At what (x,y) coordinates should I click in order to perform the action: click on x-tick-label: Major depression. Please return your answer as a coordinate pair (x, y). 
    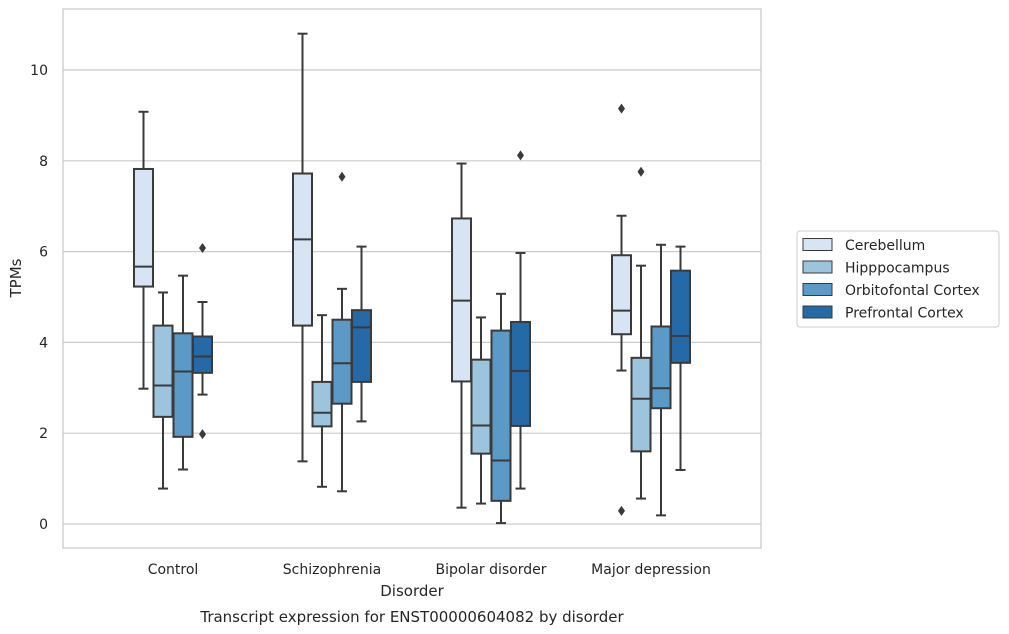
    Looking at the image, I should click on (651, 570).